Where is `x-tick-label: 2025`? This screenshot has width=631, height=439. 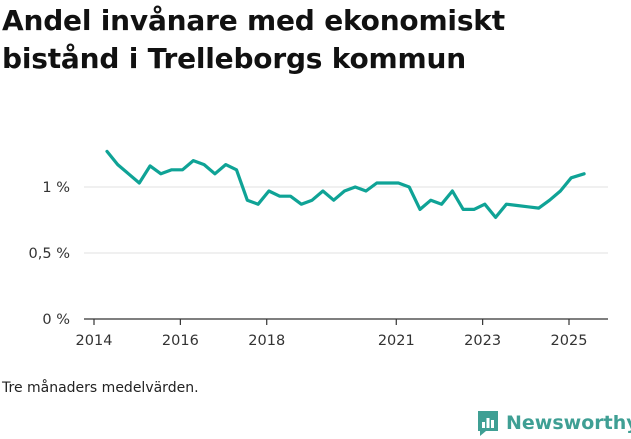 x-tick-label: 2025 is located at coordinates (569, 341).